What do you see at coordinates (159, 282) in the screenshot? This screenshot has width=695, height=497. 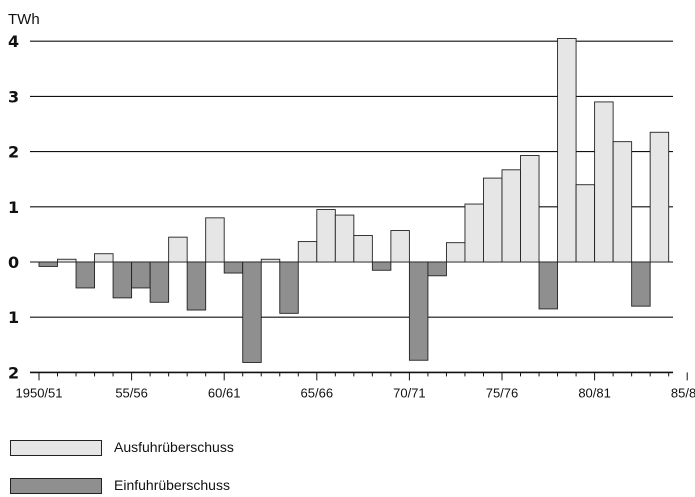 I see `bar-1956/57` at bounding box center [159, 282].